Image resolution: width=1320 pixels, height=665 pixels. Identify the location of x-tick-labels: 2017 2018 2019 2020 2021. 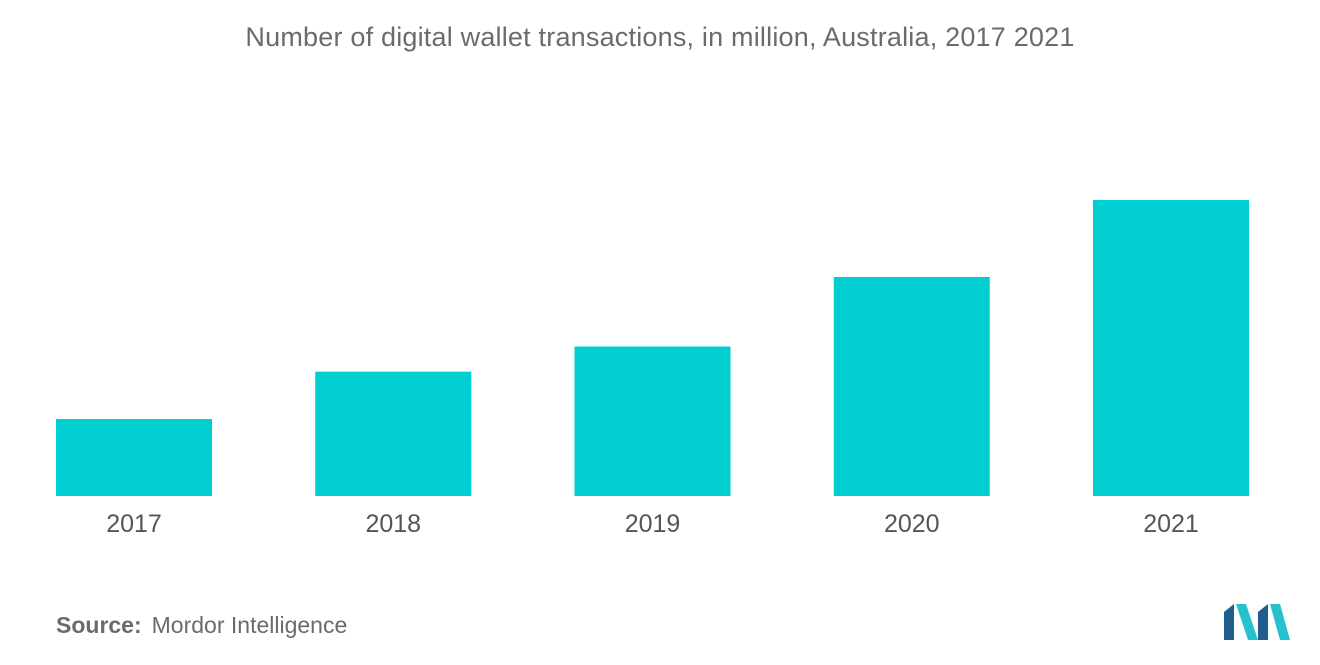
(652, 524).